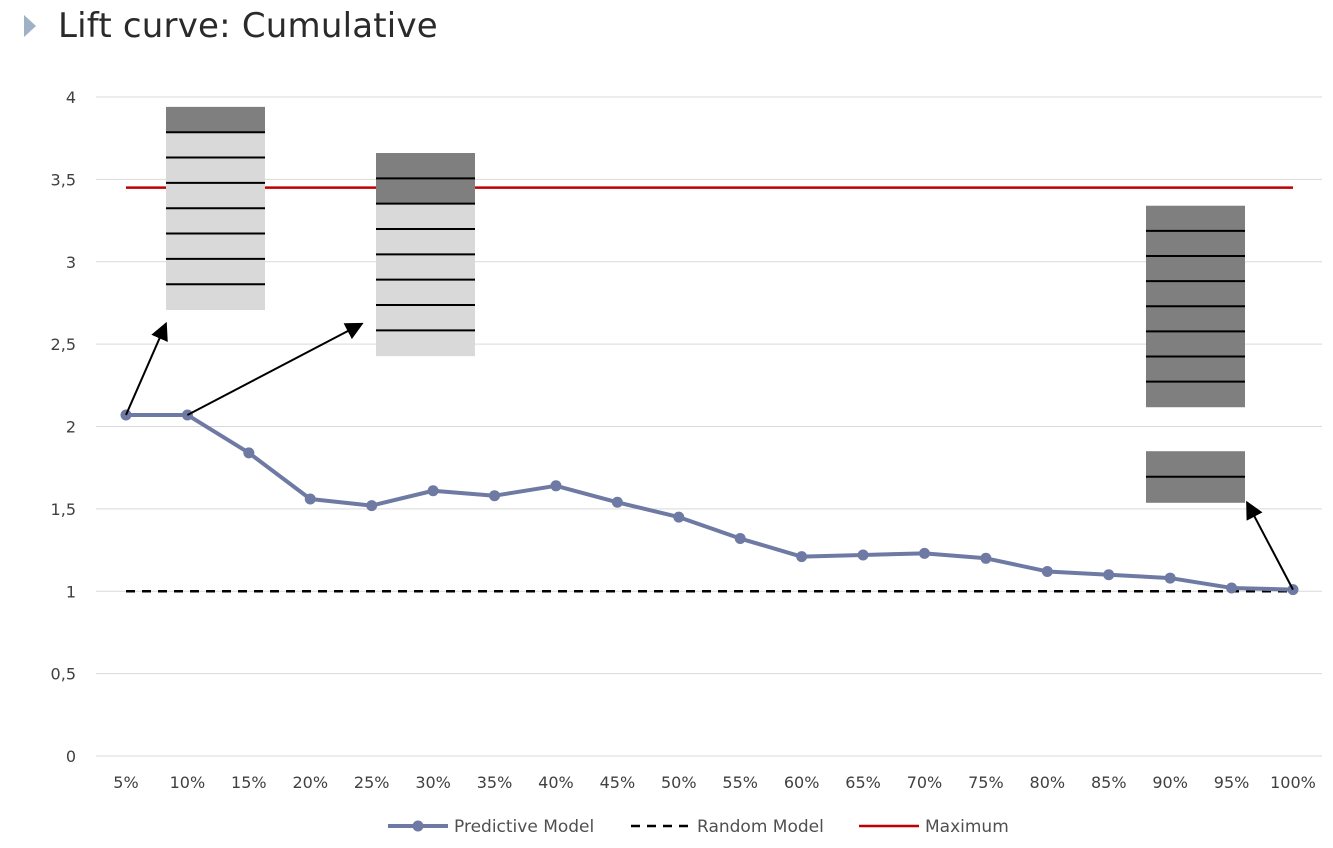 Image resolution: width=1333 pixels, height=848 pixels. I want to click on x-tick-label: 50%, so click(679, 782).